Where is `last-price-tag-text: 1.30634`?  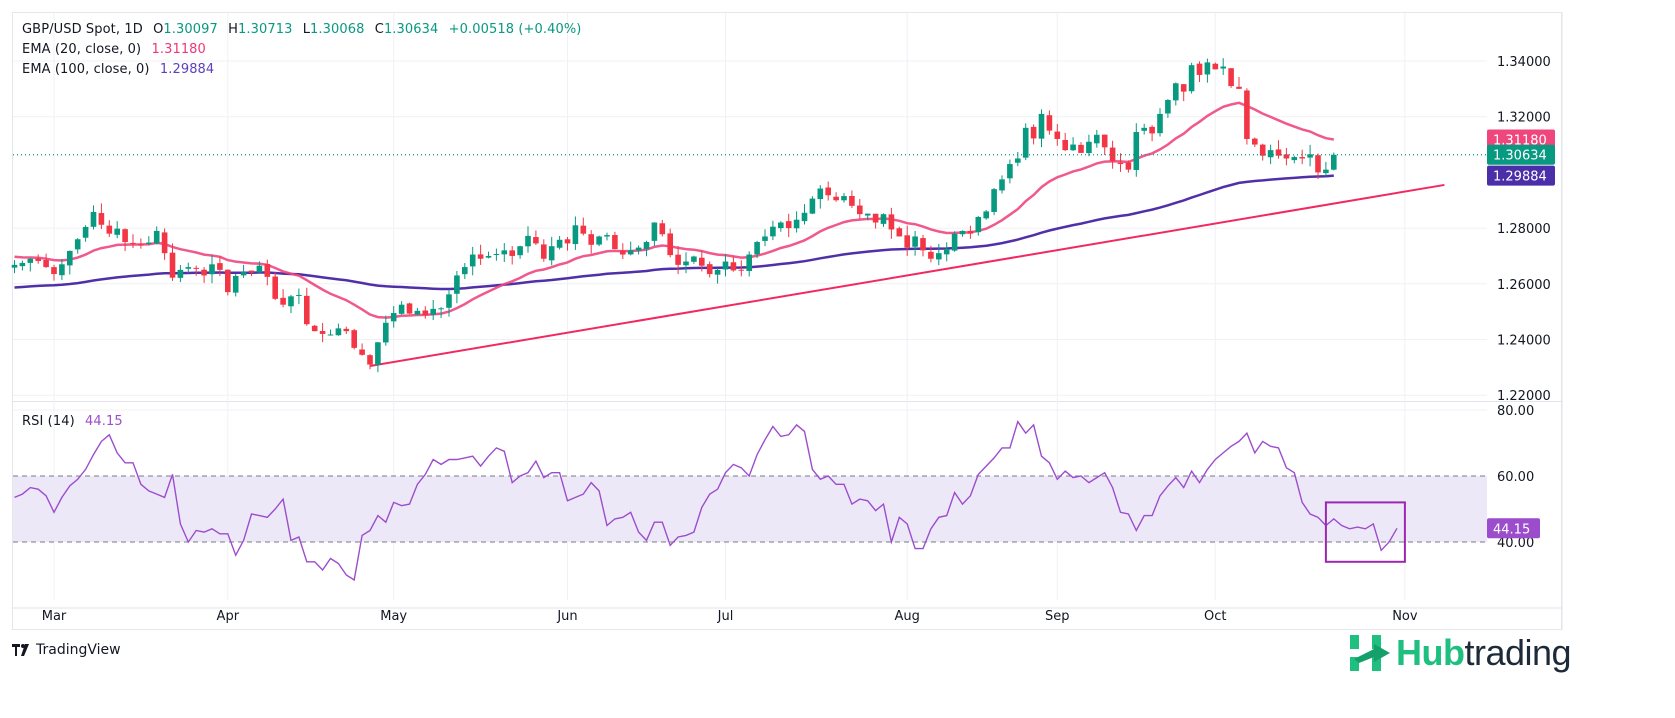 last-price-tag-text: 1.30634 is located at coordinates (1520, 156).